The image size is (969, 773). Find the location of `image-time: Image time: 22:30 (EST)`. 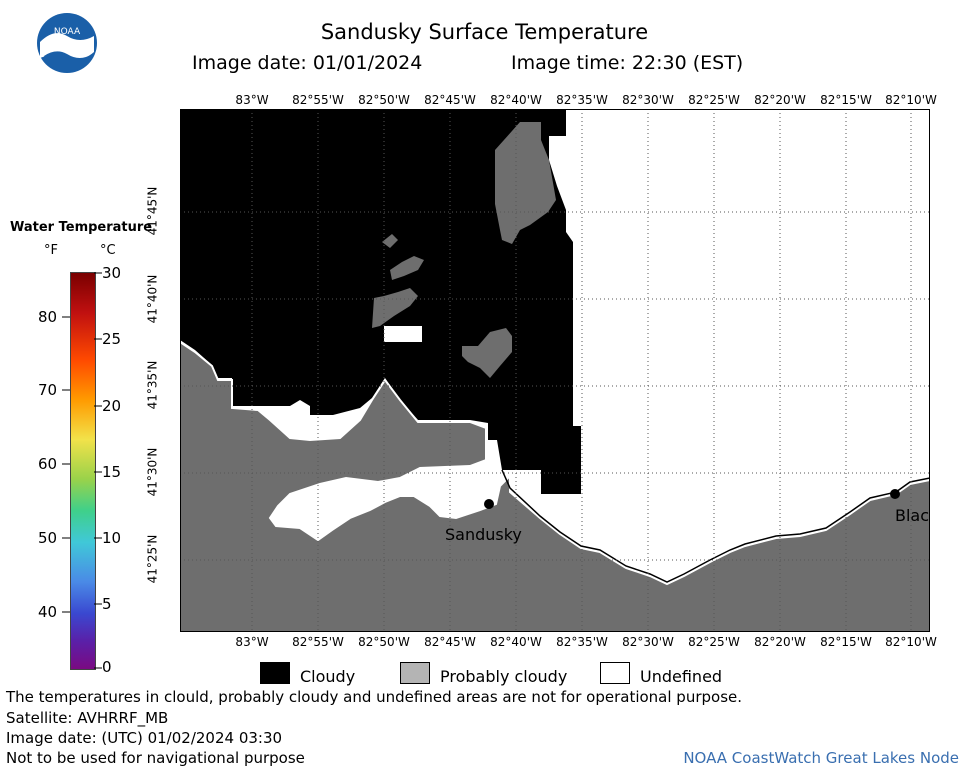

image-time: Image time: 22:30 (EST) is located at coordinates (627, 63).